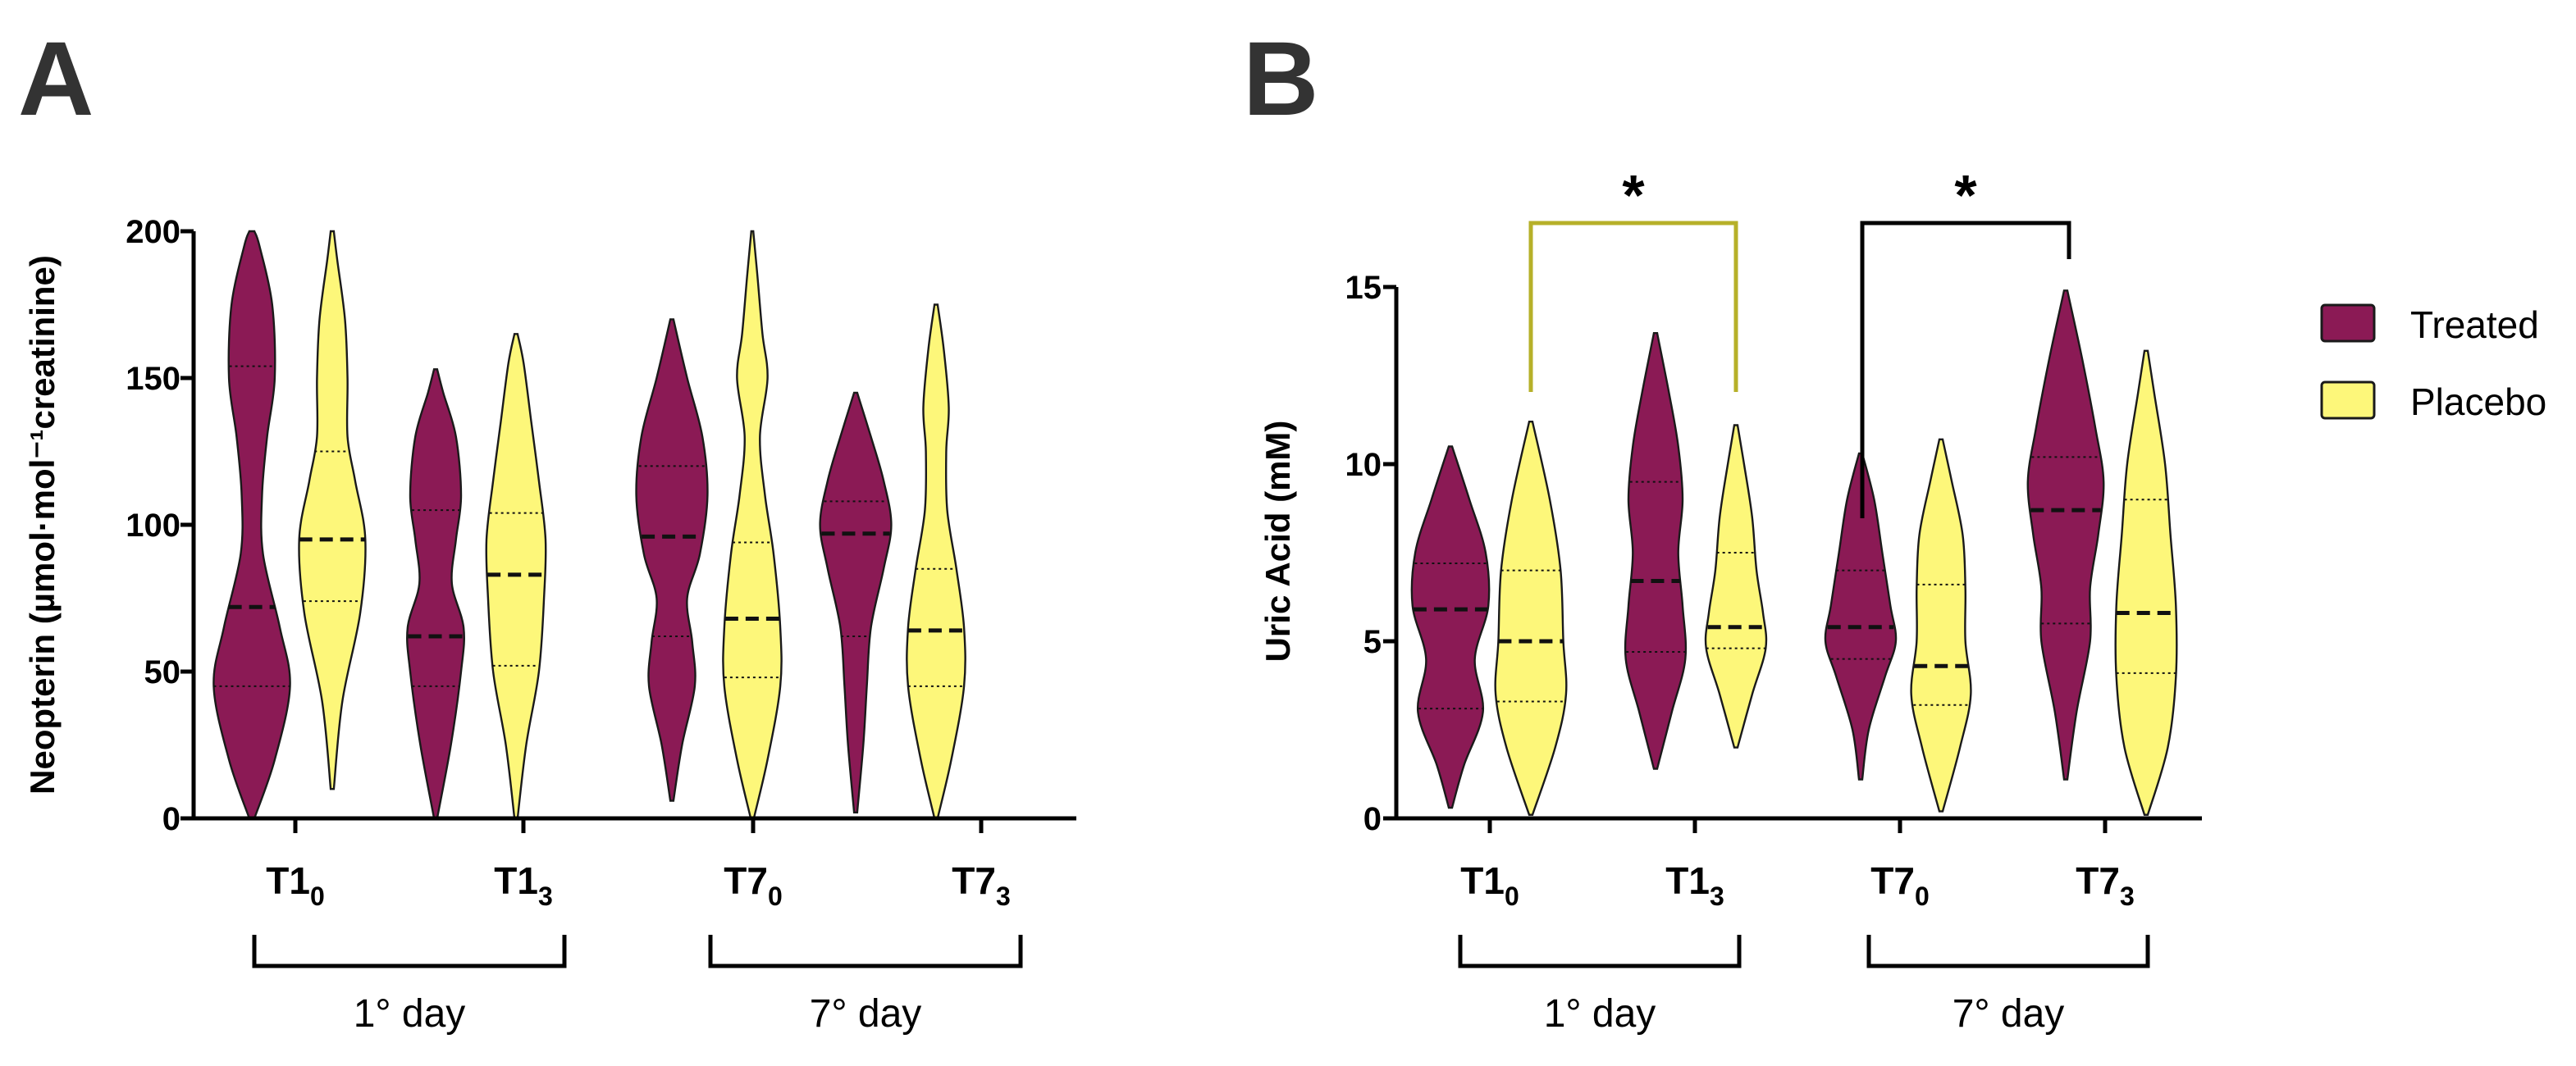  What do you see at coordinates (2474, 324) in the screenshot?
I see `legend-treated-label: Treated` at bounding box center [2474, 324].